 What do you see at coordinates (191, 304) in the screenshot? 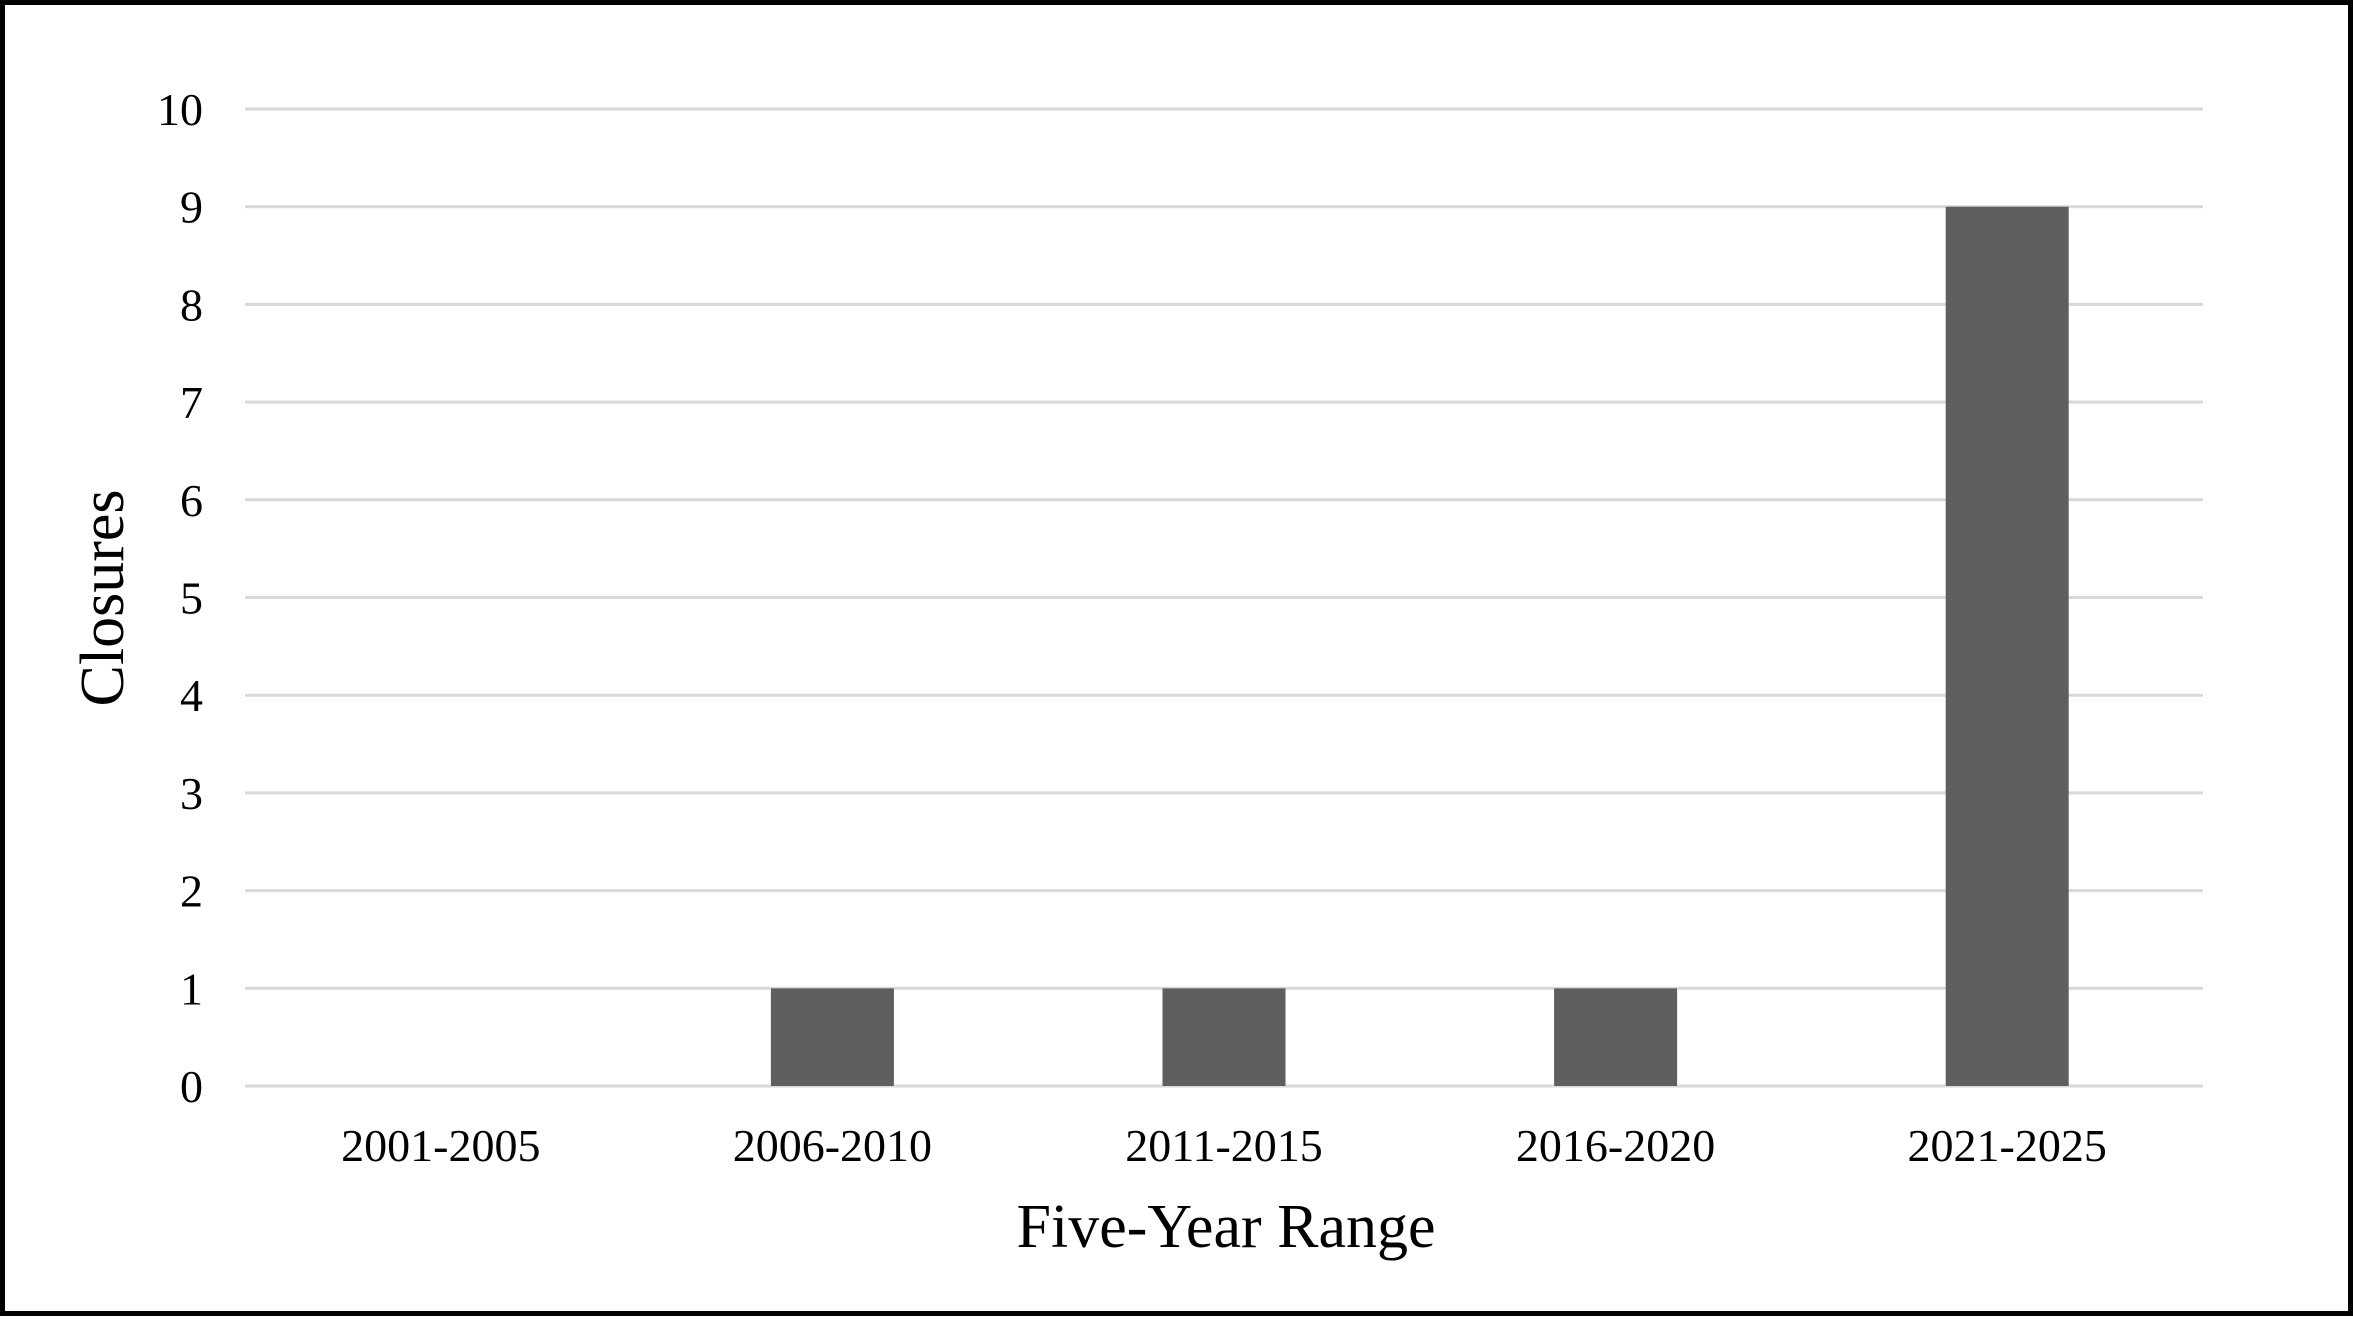
I see `y-tick-label: 8` at bounding box center [191, 304].